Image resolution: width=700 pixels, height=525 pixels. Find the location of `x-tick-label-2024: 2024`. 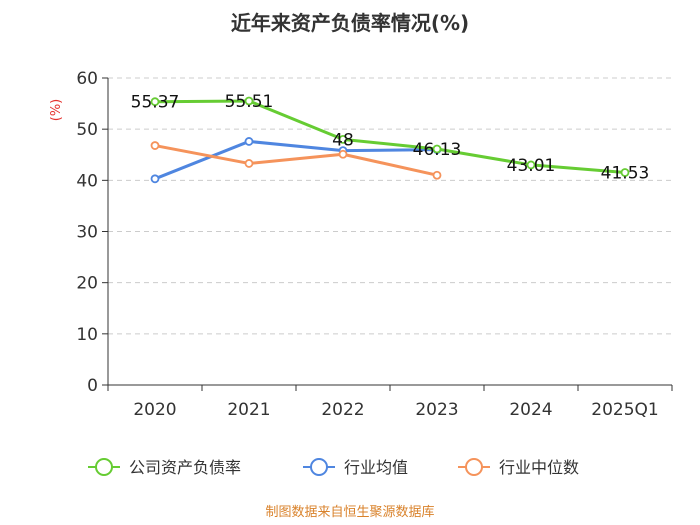

x-tick-label-2024: 2024 is located at coordinates (530, 410).